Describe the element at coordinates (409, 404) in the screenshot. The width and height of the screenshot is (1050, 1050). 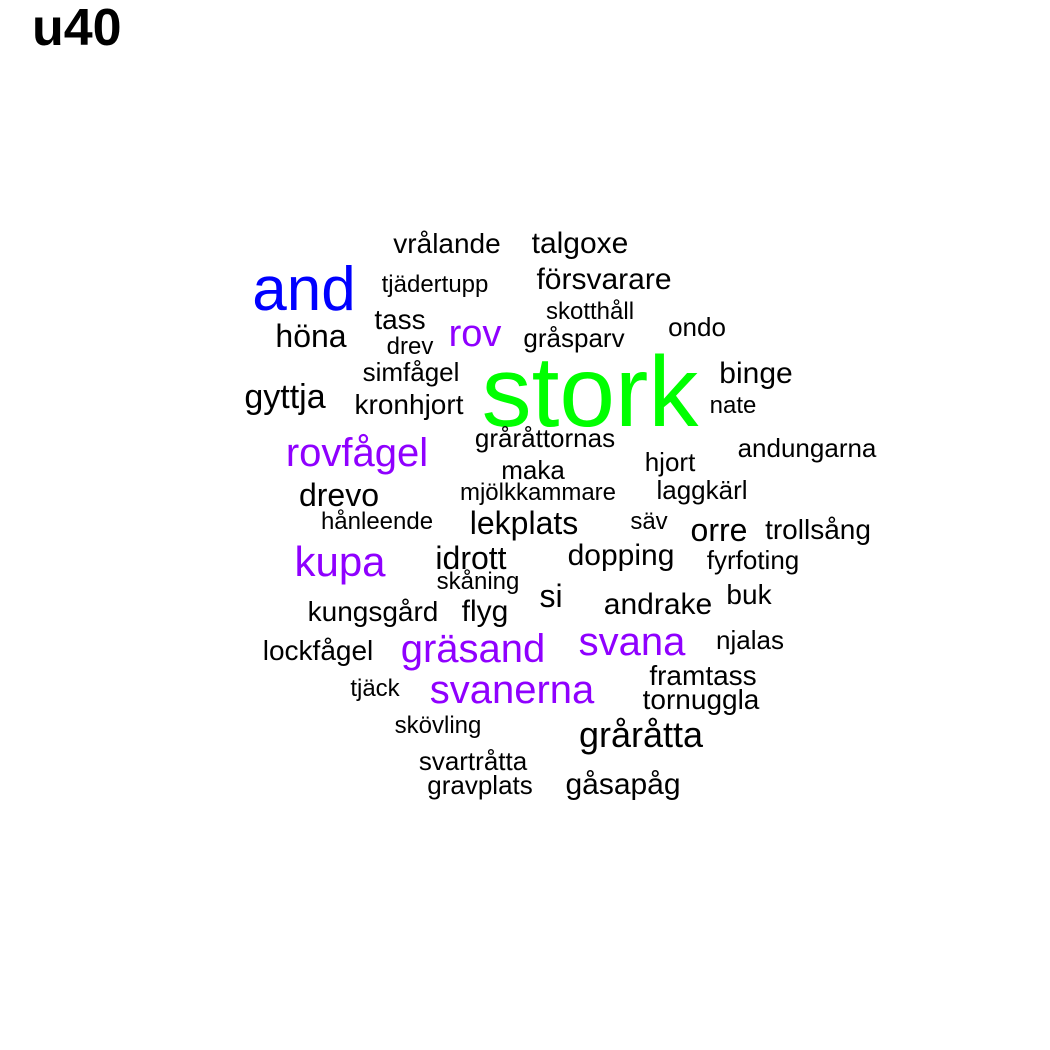
I see `cloud-word: kronhjort` at that location.